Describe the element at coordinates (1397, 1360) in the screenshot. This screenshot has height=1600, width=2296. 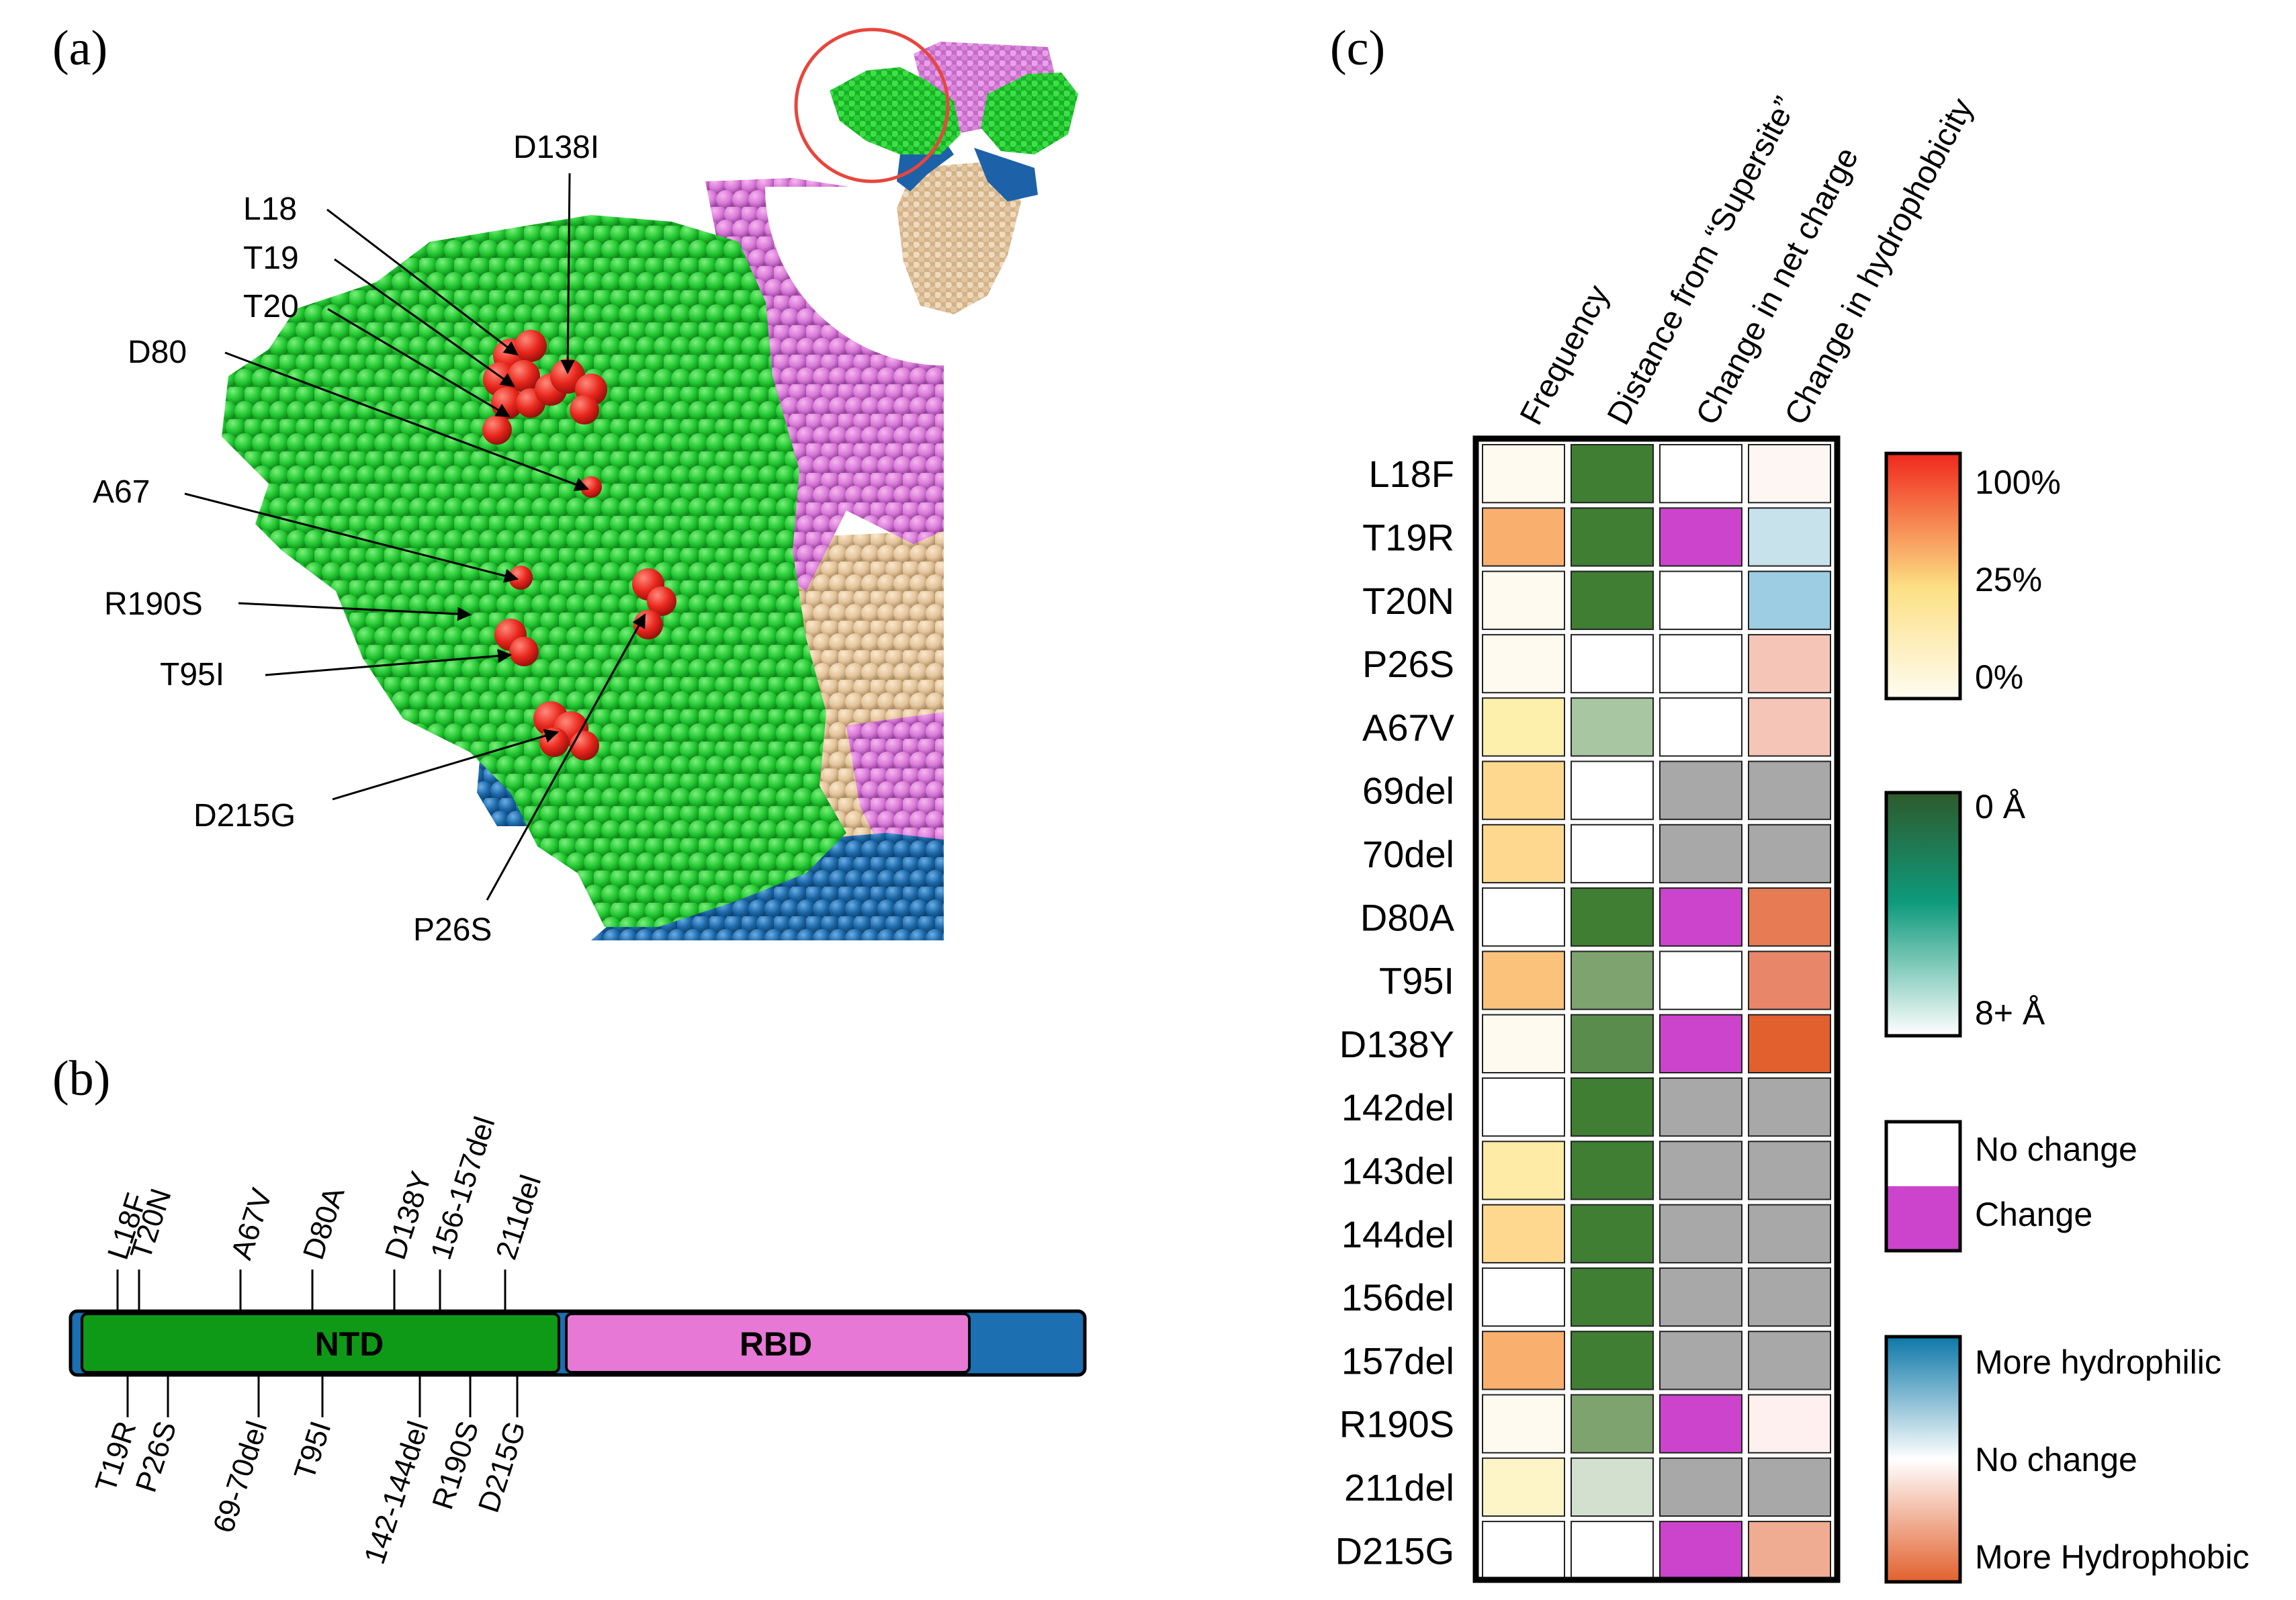
I see `row-label-157del: 157del` at that location.